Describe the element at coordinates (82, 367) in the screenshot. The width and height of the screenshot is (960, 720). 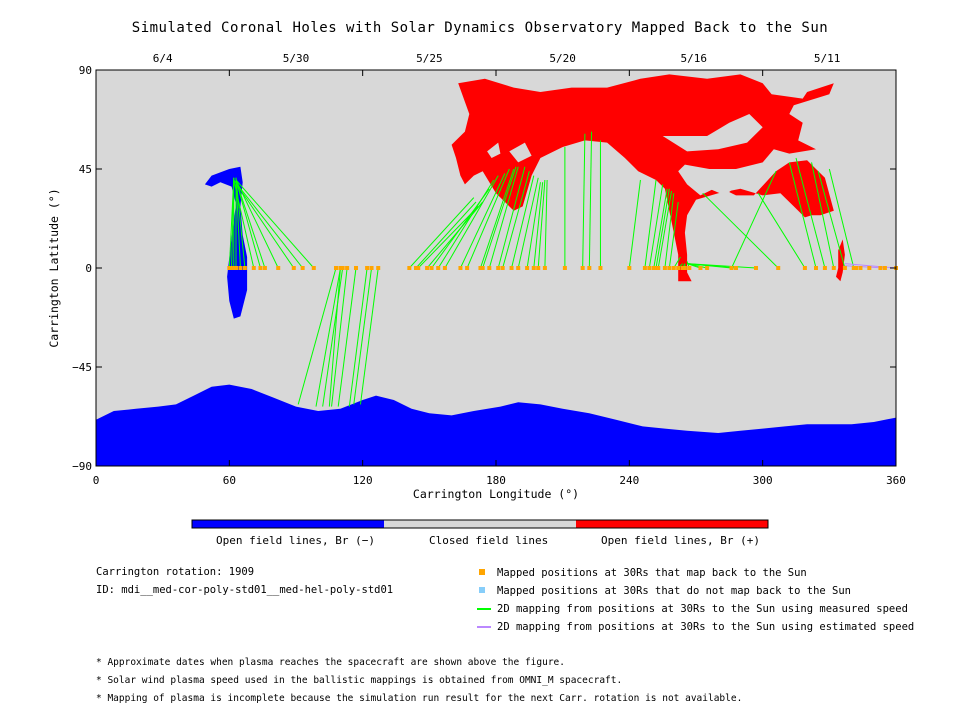
I see `y-tick-label: −45` at that location.